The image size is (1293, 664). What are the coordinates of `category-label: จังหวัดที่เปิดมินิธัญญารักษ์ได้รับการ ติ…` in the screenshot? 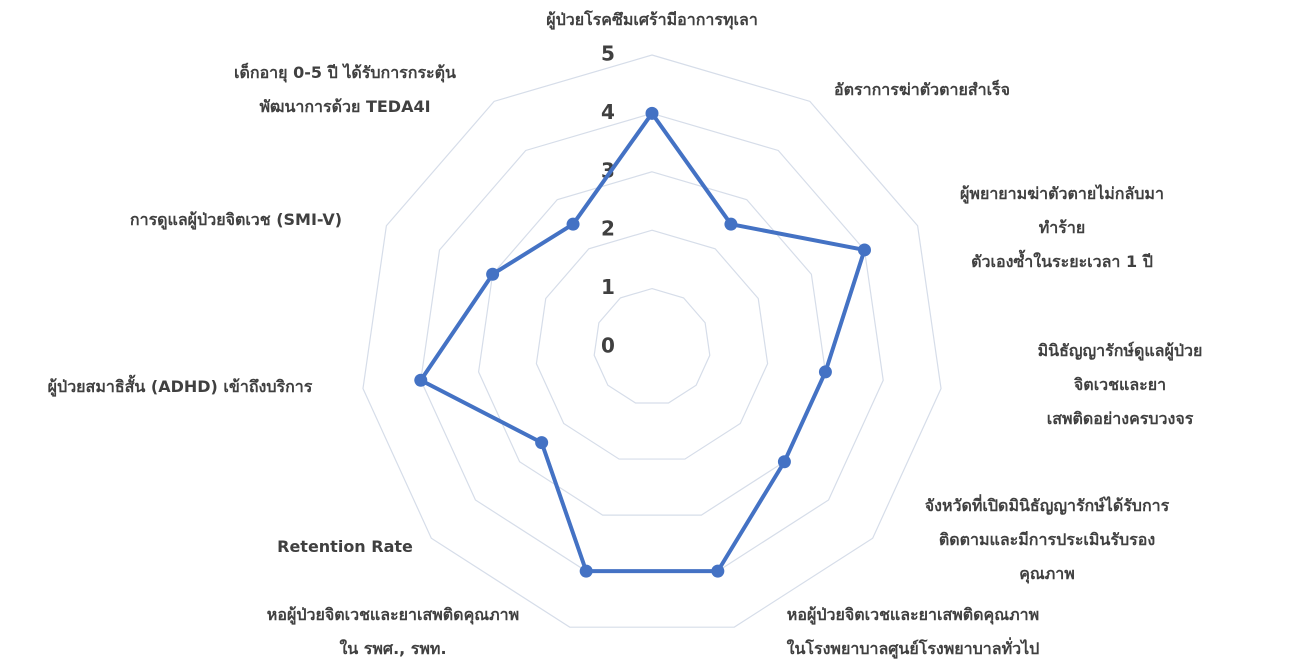 It's located at (1047, 539).